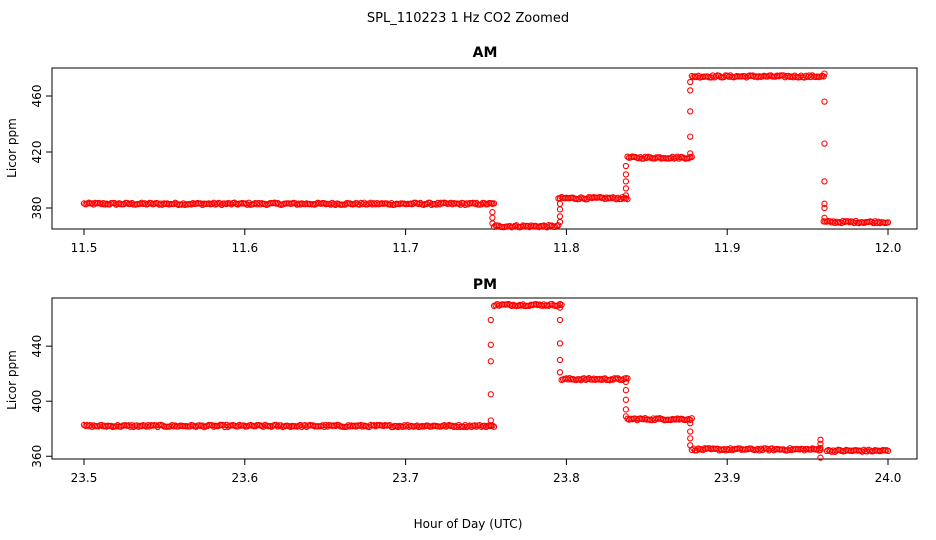 Image resolution: width=936 pixels, height=540 pixels. I want to click on x-tick-label: 23.9, so click(727, 478).